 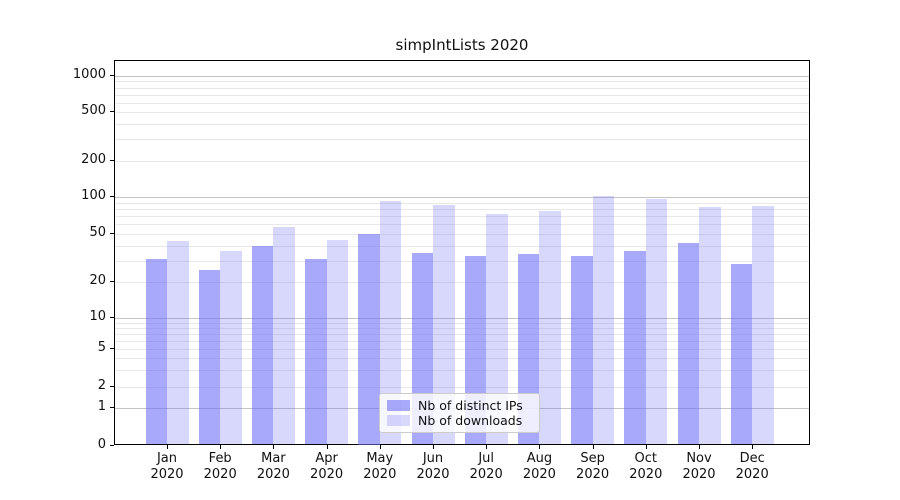 I want to click on bar-nb-of-distinct-ips-nov, so click(x=688, y=344).